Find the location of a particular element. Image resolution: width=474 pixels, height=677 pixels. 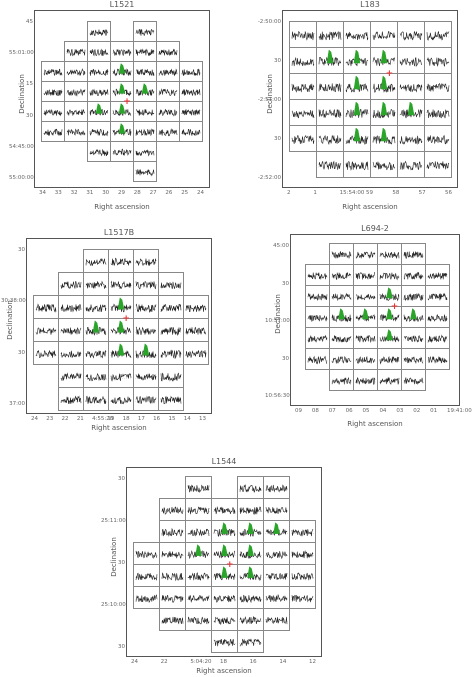

x-tick-label: 31 is located at coordinates (90, 193).